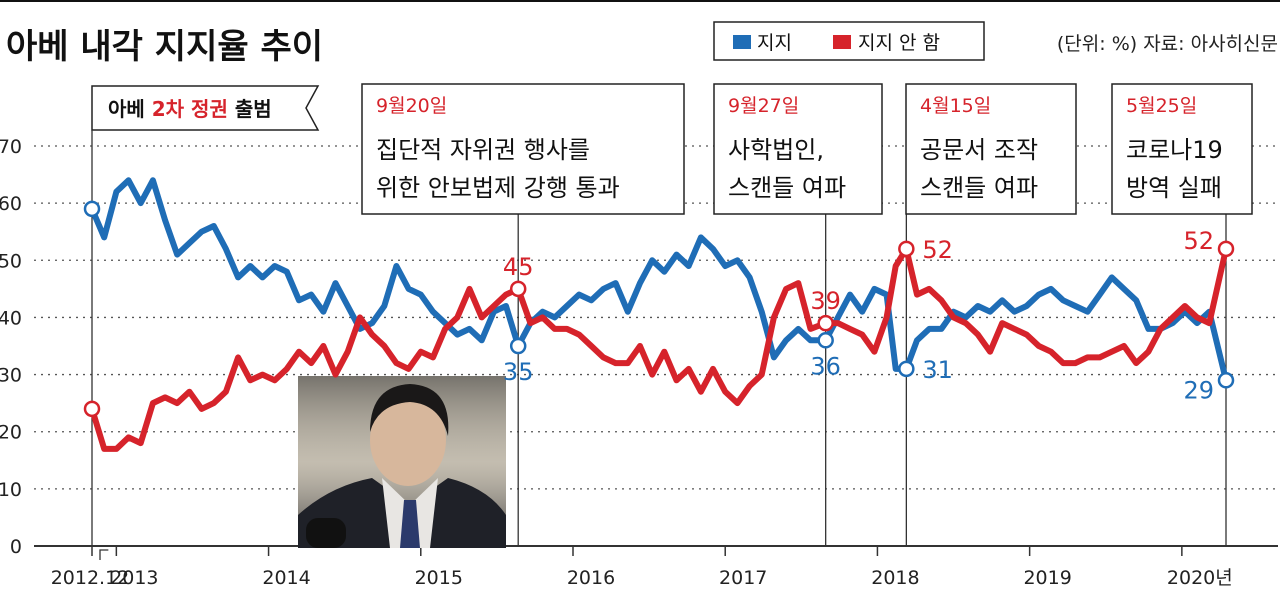 The width and height of the screenshot is (1280, 590). Describe the element at coordinates (11, 433) in the screenshot. I see `y-tick-label: 20` at that location.